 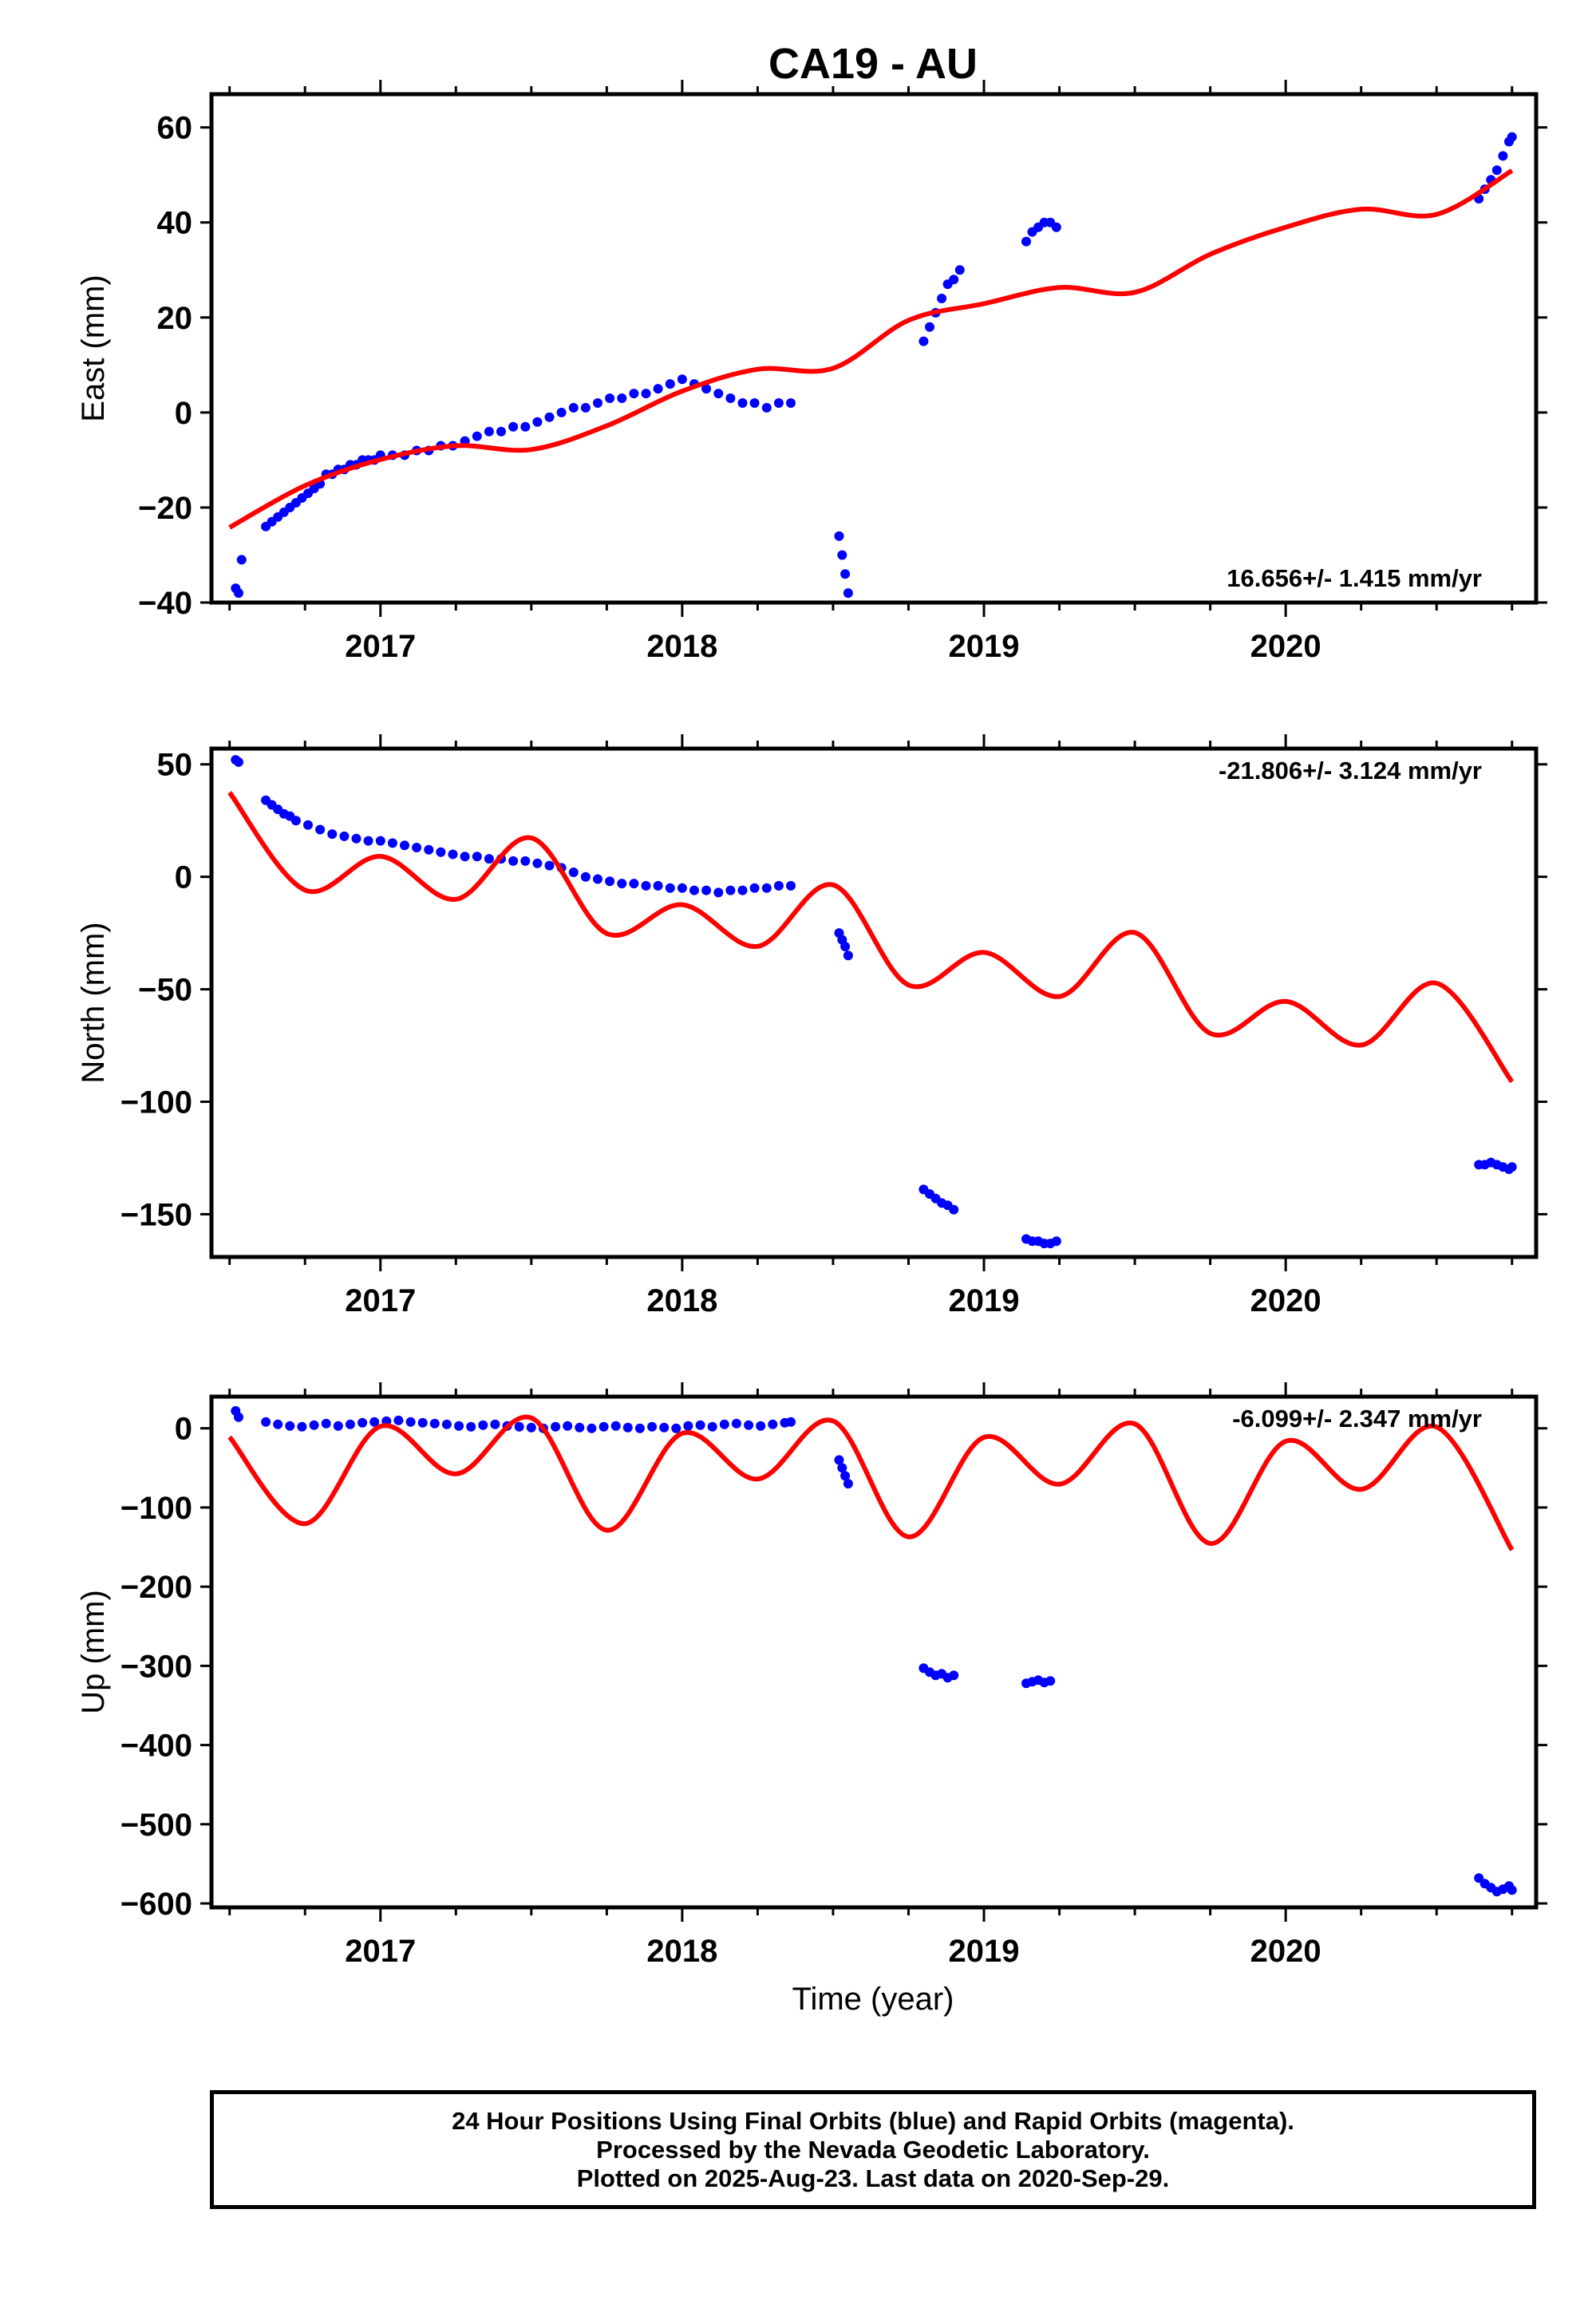 I want to click on north-y-tick-label: 50, so click(x=175, y=765).